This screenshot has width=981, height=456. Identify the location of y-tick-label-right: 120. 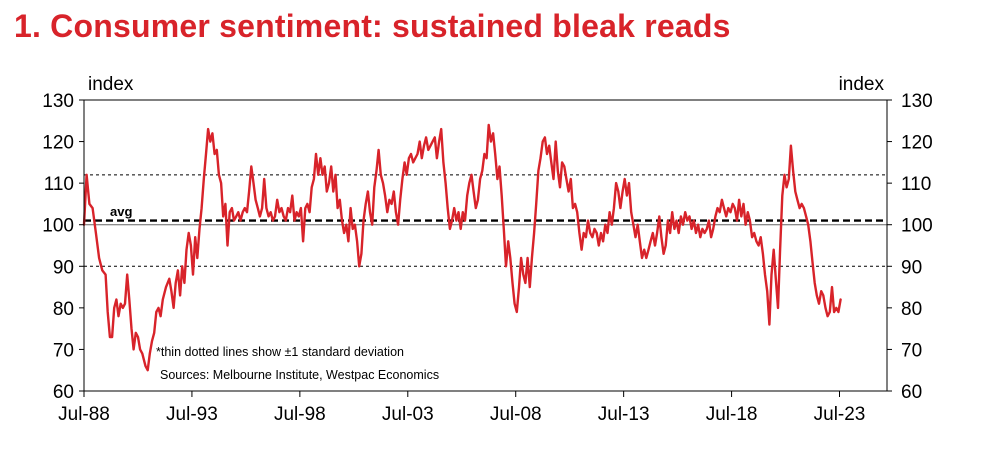
(917, 143).